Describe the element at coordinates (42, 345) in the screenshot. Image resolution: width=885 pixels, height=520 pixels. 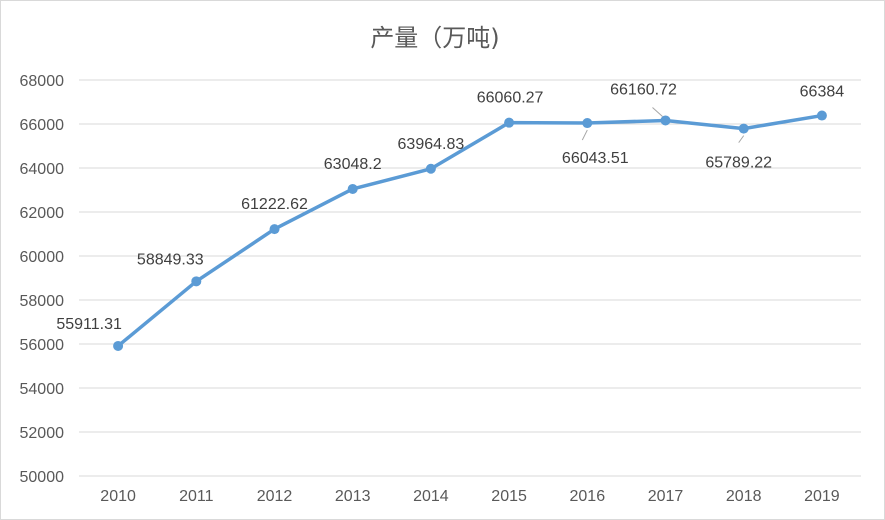
I see `y-tick-label: 56000` at that location.